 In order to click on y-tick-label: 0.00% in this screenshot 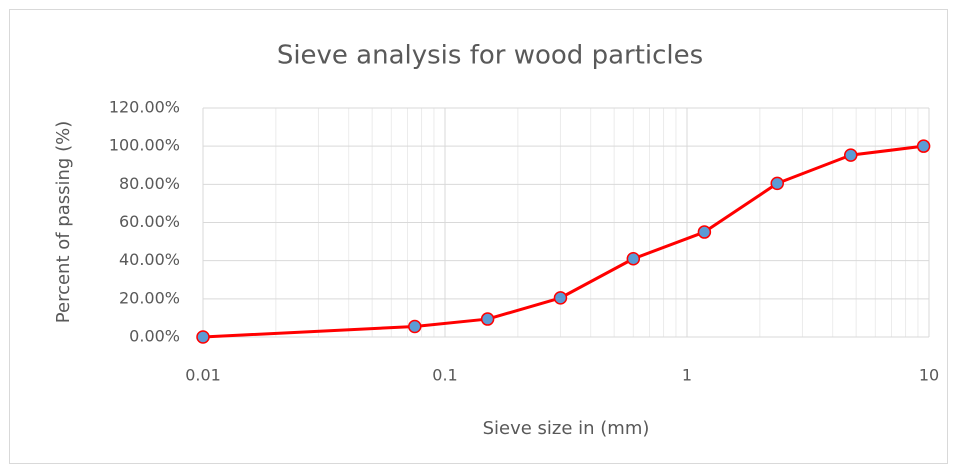, I will do `click(154, 336)`.